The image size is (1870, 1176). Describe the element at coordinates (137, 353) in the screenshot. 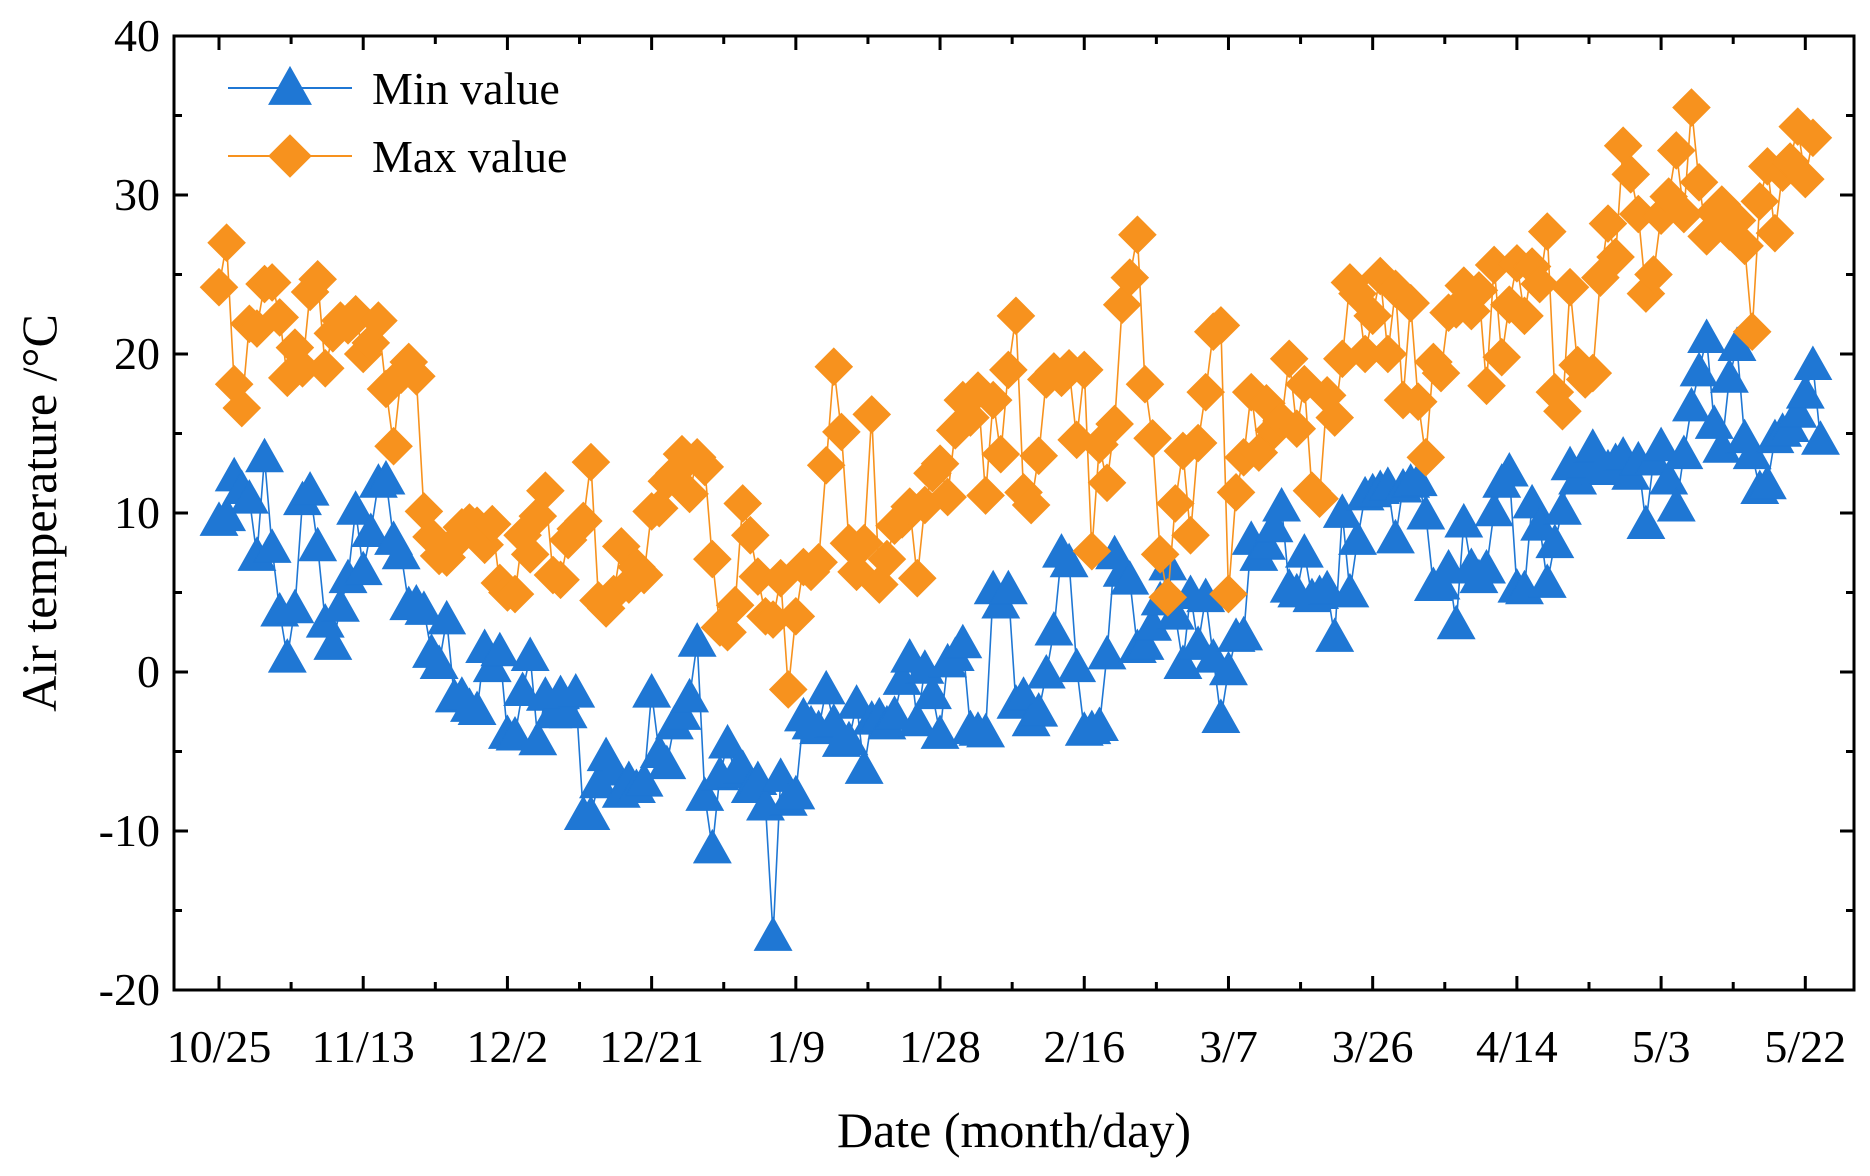

I see `y-tick-label: 20` at that location.